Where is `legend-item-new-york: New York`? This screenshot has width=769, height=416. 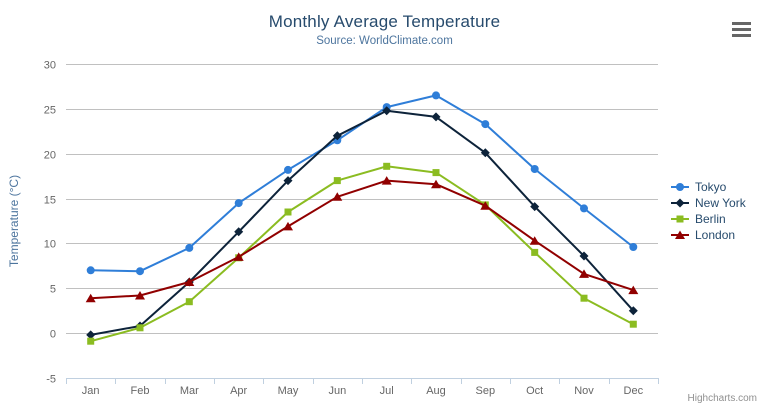
legend-item-new-york: New York is located at coordinates (708, 203).